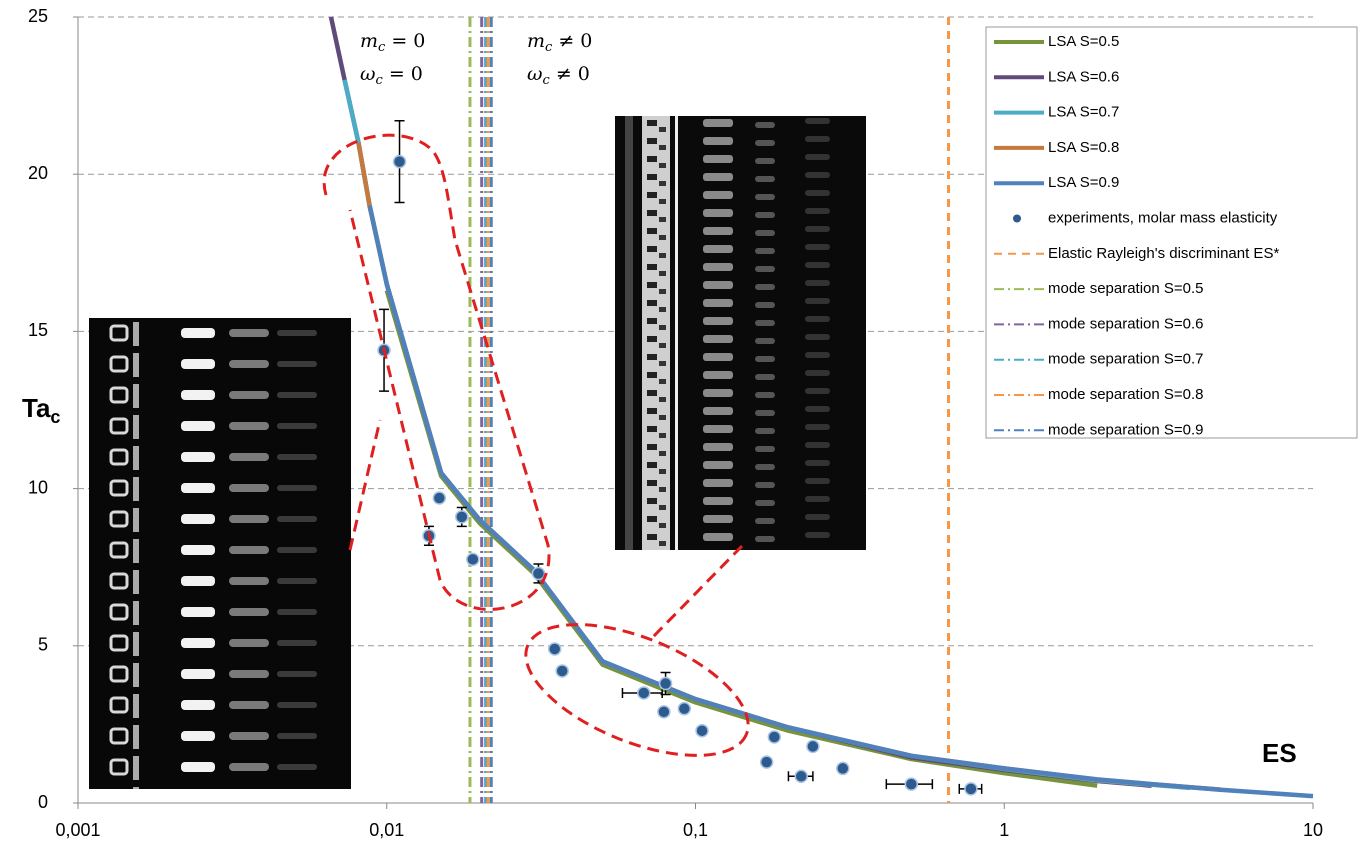 The image size is (1366, 850). I want to click on legend-label: experiments, molar mass elasticity, so click(1163, 217).